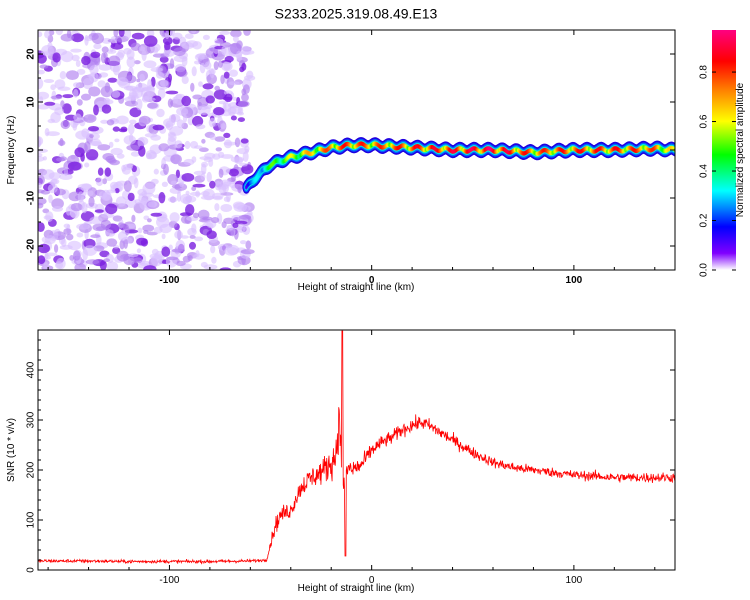 The height and width of the screenshot is (600, 750). Describe the element at coordinates (31, 54) in the screenshot. I see `y-tick-label: 20` at that location.